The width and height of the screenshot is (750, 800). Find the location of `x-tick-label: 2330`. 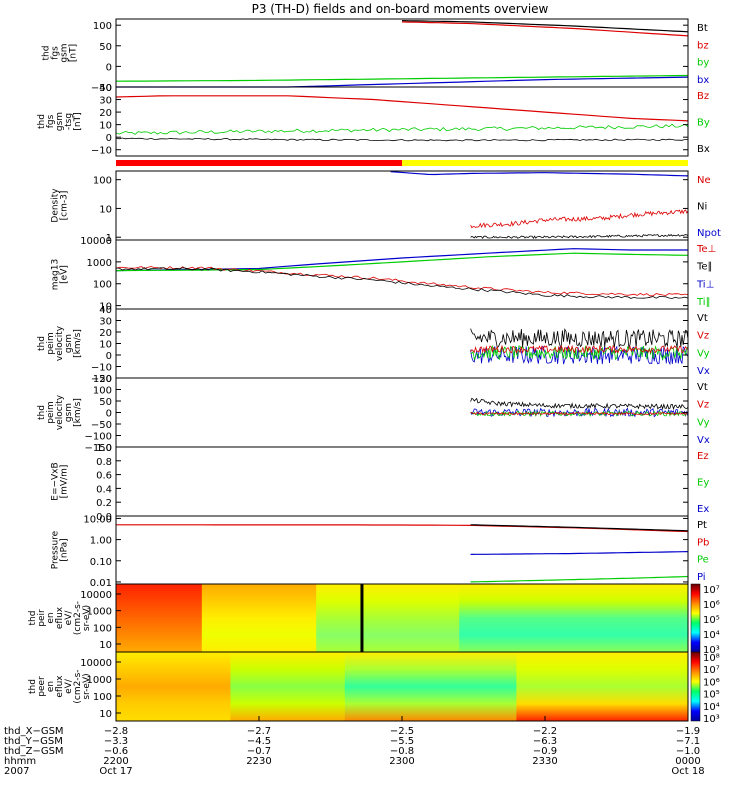

x-tick-label: 2330 is located at coordinates (544, 761).